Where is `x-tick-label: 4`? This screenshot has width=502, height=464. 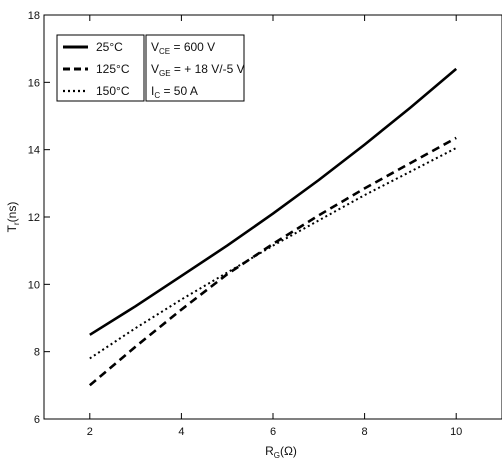 x-tick-label: 4 is located at coordinates (181, 432).